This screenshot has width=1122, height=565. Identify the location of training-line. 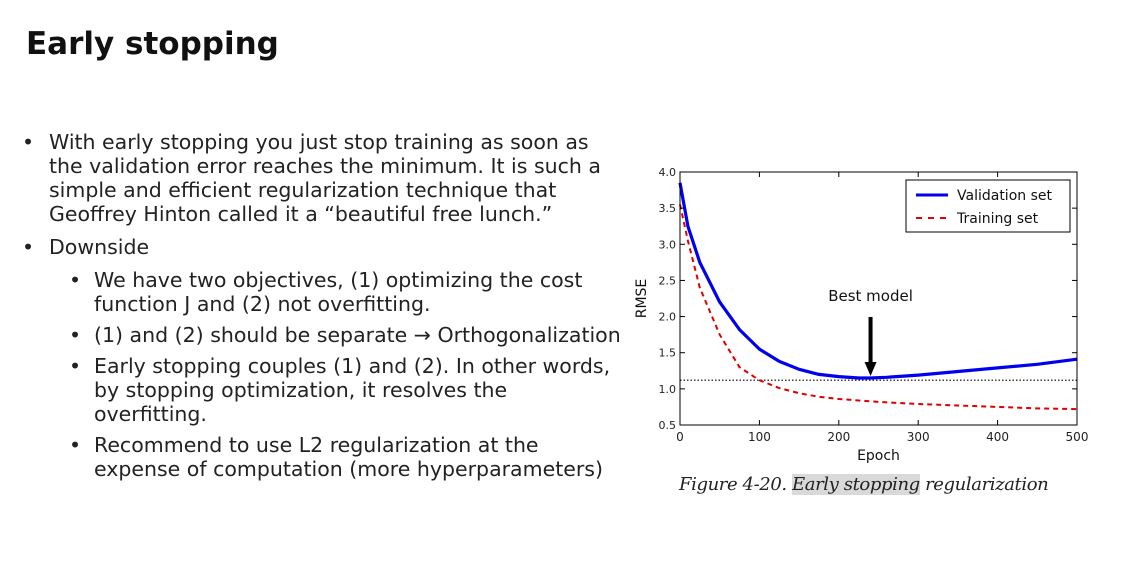
(878, 307).